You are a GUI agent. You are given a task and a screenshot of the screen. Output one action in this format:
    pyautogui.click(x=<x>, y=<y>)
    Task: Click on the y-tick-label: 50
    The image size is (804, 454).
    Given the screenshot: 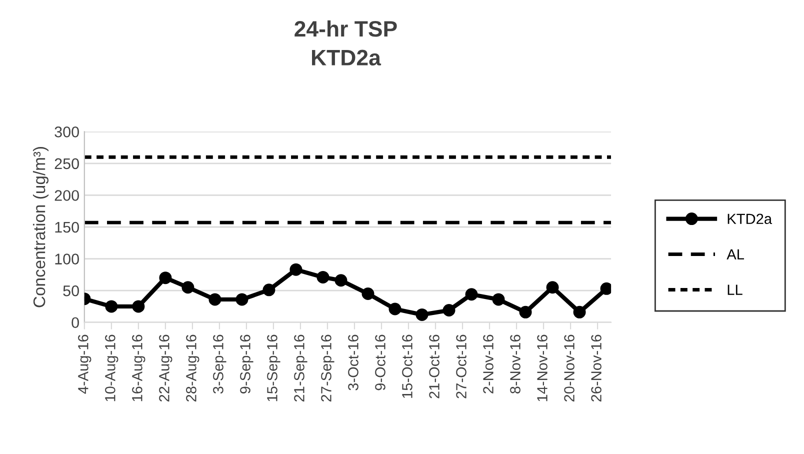 What is the action you would take?
    pyautogui.click(x=71, y=290)
    